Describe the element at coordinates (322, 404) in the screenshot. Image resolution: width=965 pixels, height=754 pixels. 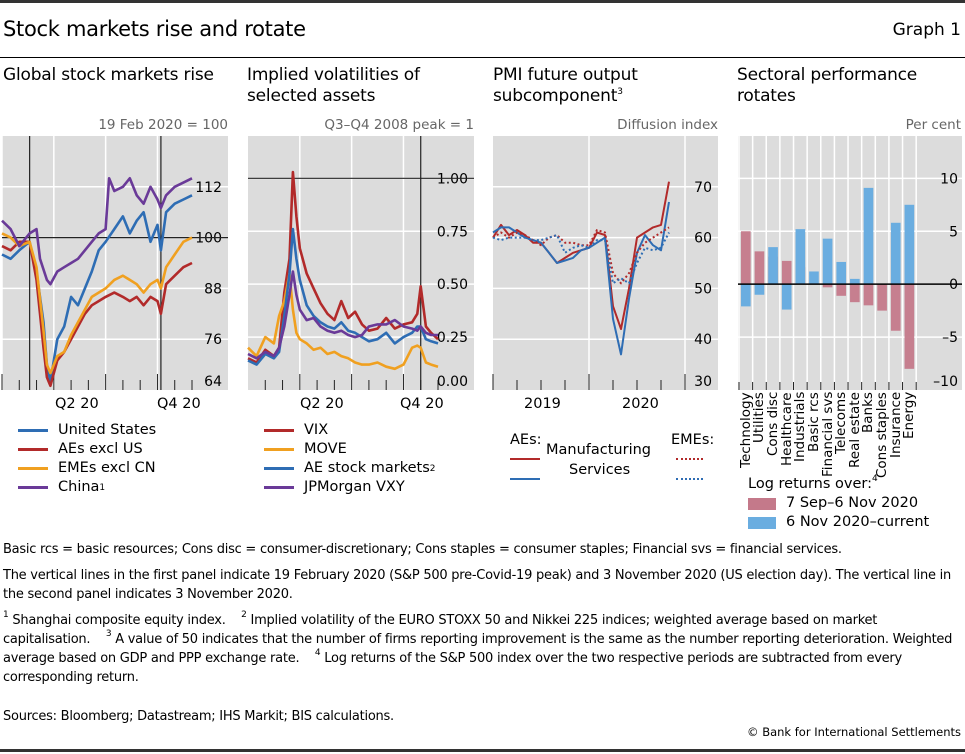
I see `panel2-xlabel-q2: Q2 20` at that location.